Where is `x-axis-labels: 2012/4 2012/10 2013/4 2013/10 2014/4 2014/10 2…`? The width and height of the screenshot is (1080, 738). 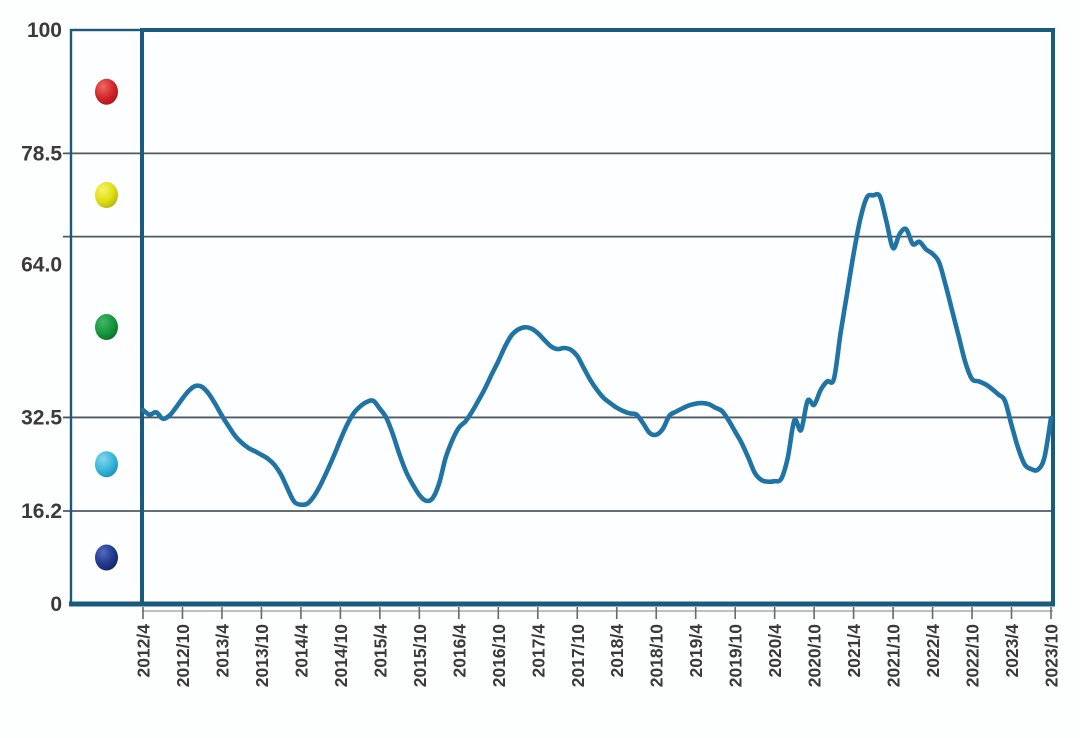 x-axis-labels: 2012/4 2012/10 2013/4 2013/10 2014/4 2014/10 2… is located at coordinates (598, 656).